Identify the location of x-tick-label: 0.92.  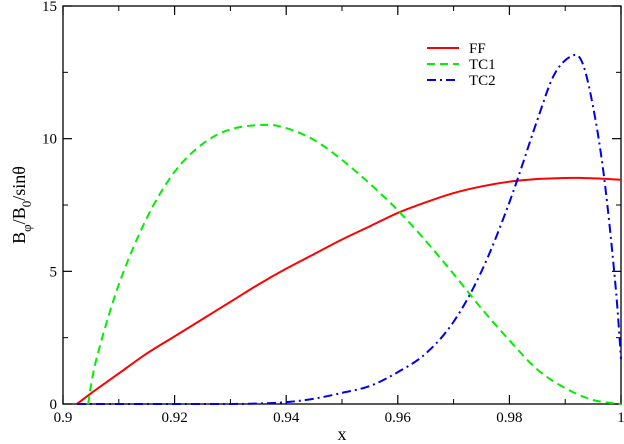
(174, 418).